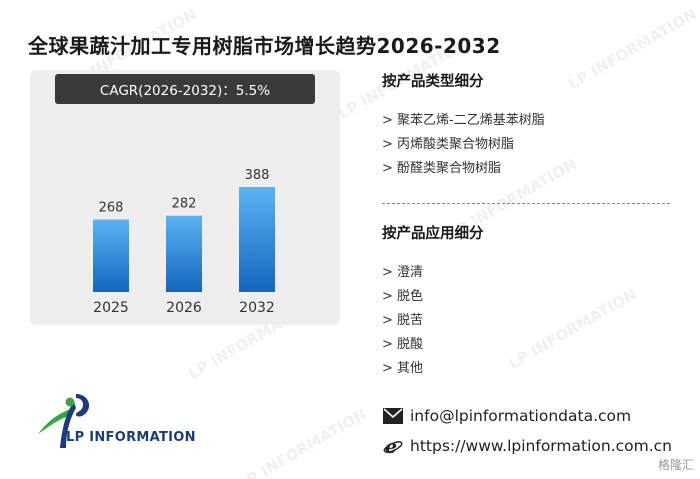 Image resolution: width=700 pixels, height=479 pixels. Describe the element at coordinates (403, 368) in the screenshot. I see `application-item: > 其他` at that location.